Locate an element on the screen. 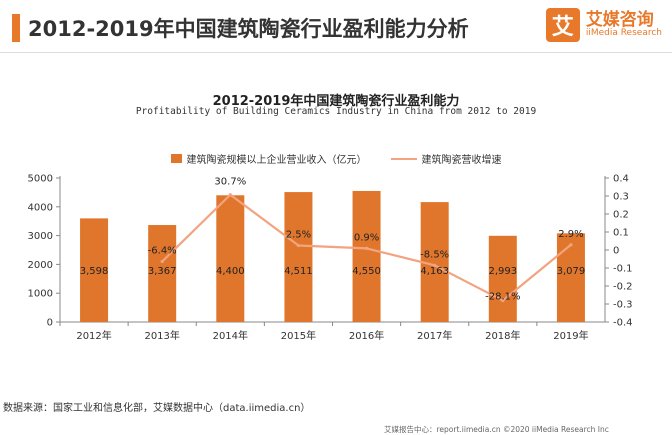  brand-logo: 艾 艾媒咨询 iiMedia Research is located at coordinates (603, 25).